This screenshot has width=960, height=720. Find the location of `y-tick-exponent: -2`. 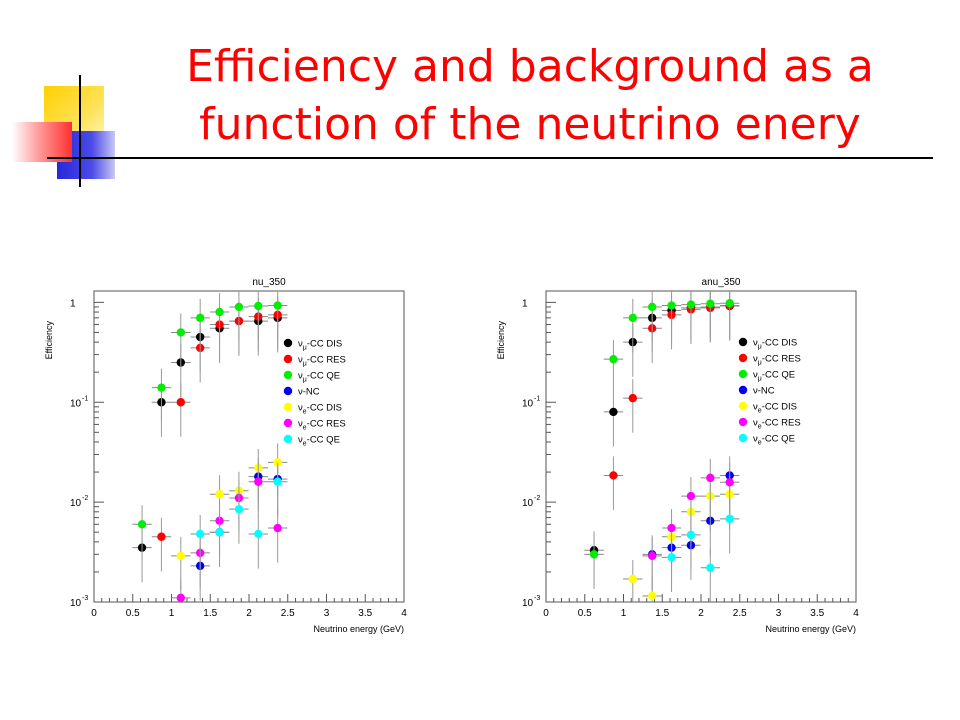

y-tick-exponent: -2 is located at coordinates (85, 498).